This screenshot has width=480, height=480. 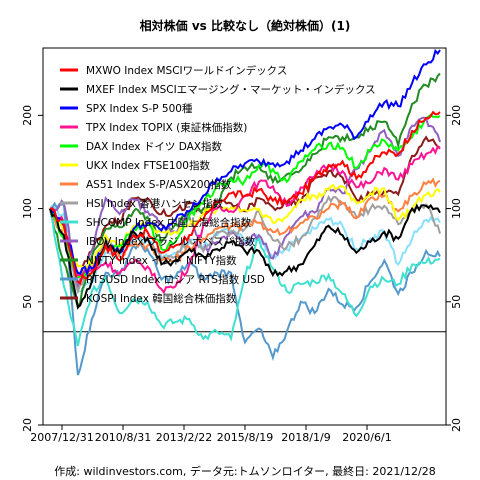 I want to click on legend-label-4: DAX Index ドイツ DAX指数, so click(x=154, y=146).